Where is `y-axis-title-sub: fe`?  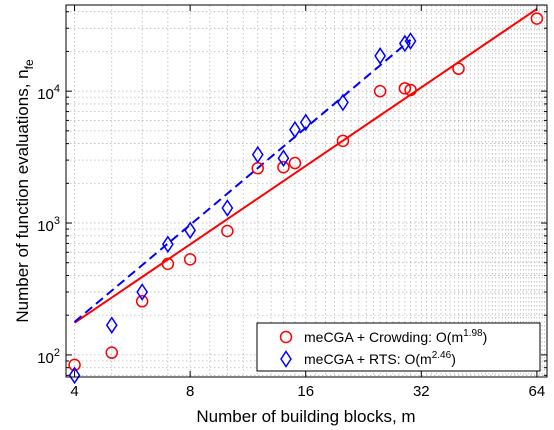 y-axis-title-sub: fe is located at coordinates (29, 64).